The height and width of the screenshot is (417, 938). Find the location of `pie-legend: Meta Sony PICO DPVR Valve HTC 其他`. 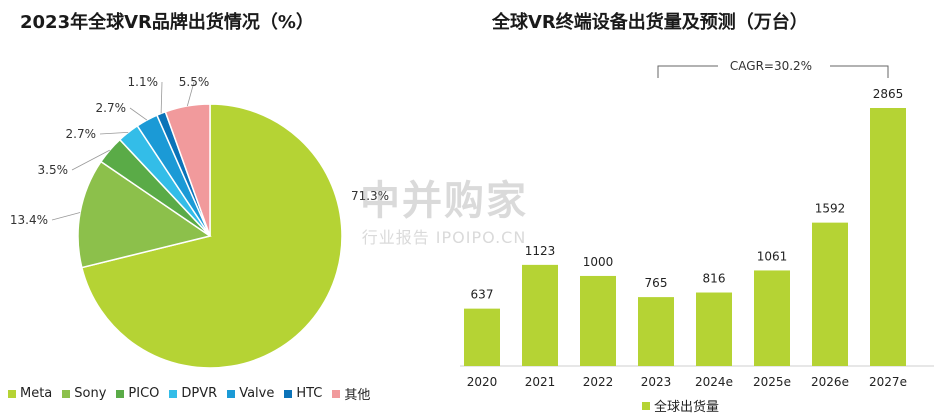

pie-legend: Meta Sony PICO DPVR Valve HTC 其他 is located at coordinates (189, 393).